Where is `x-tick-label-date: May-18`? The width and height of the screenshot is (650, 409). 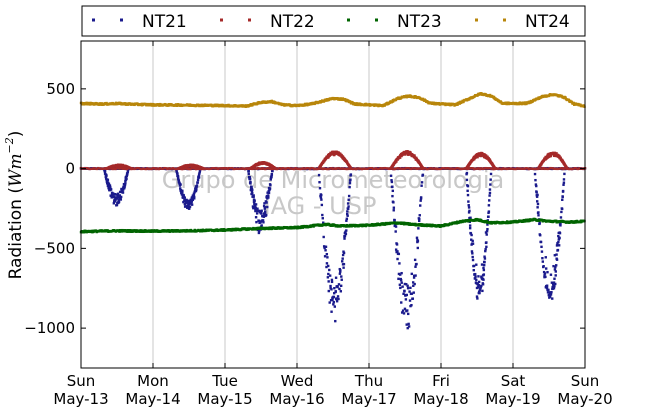
x-tick-label-date: May-18 is located at coordinates (440, 399).